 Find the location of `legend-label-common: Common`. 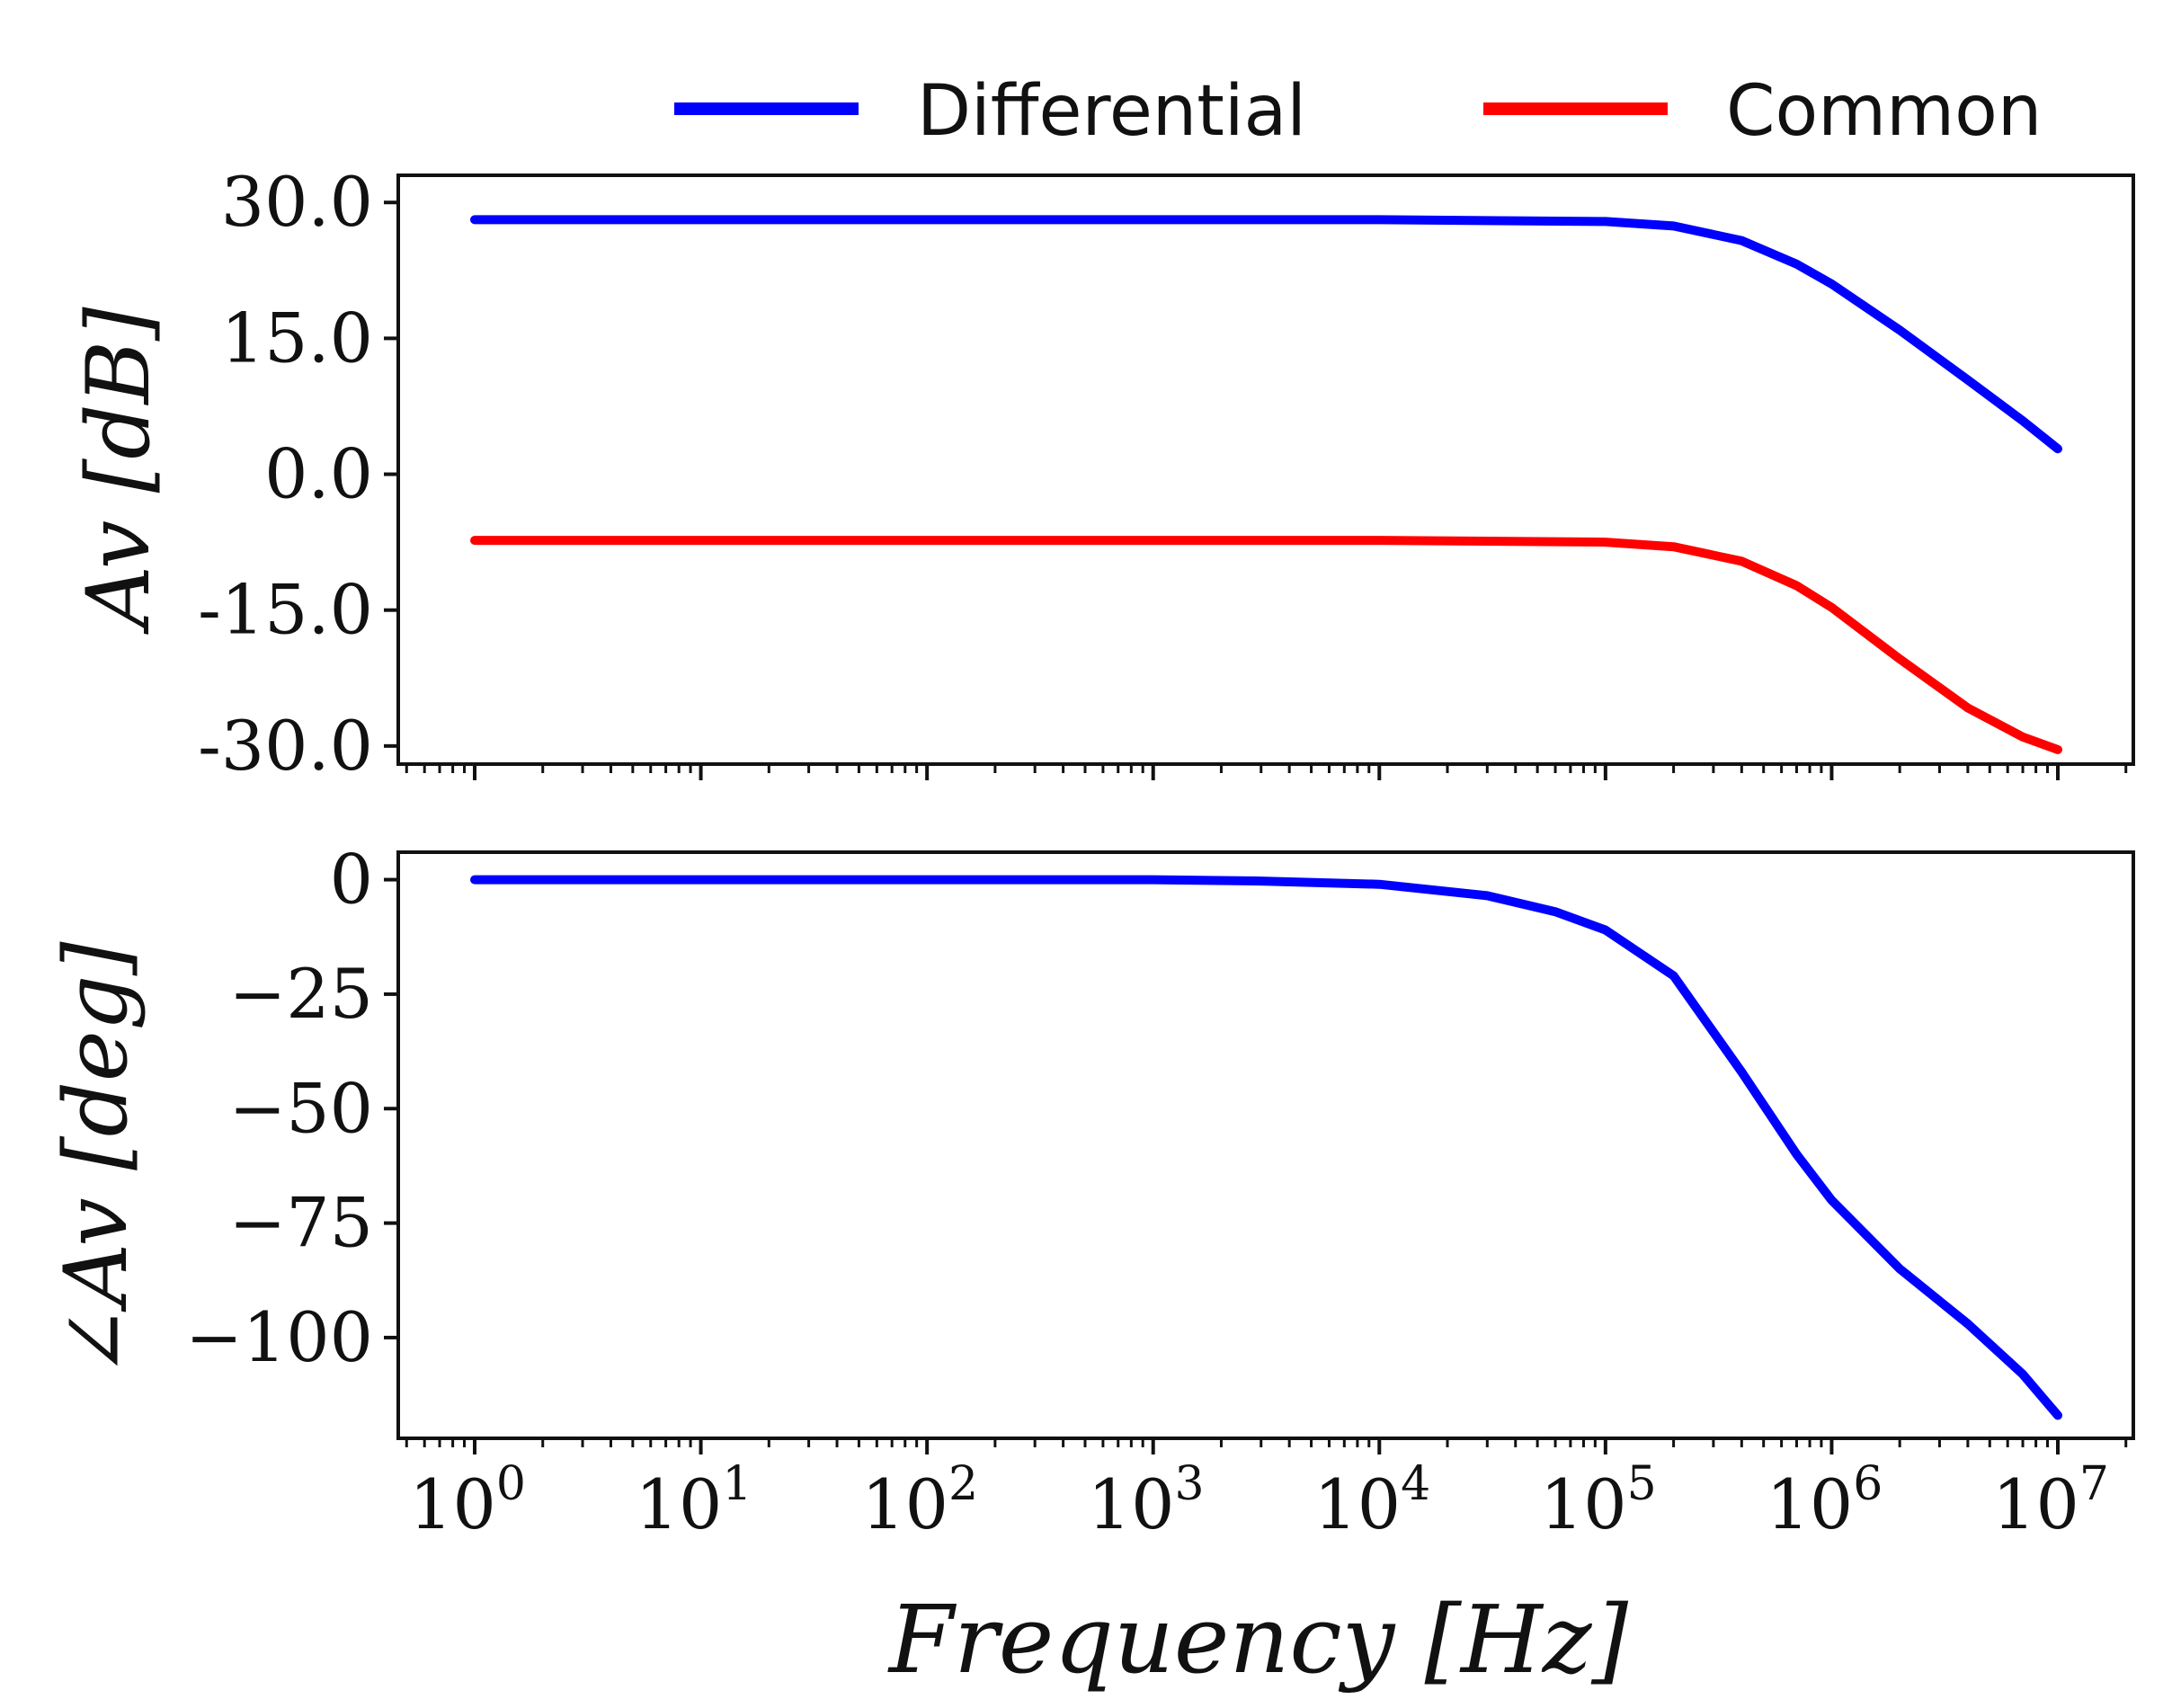

legend-label-common: Common is located at coordinates (1884, 111).